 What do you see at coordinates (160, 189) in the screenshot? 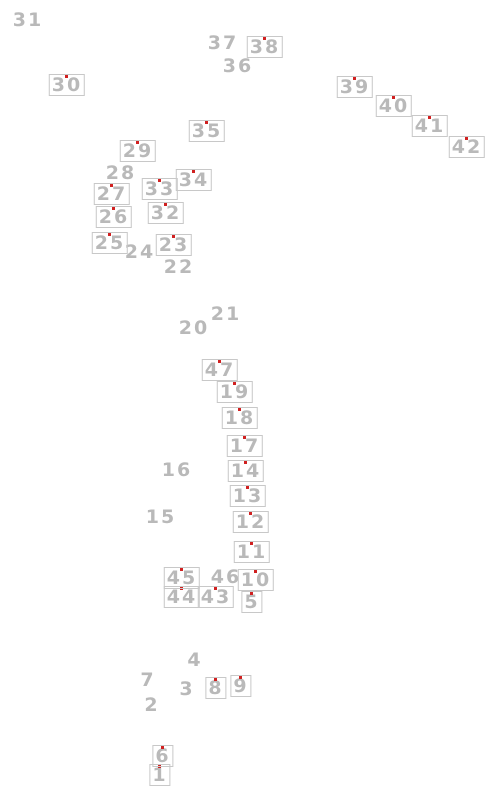
I see `point-label: 33` at bounding box center [160, 189].